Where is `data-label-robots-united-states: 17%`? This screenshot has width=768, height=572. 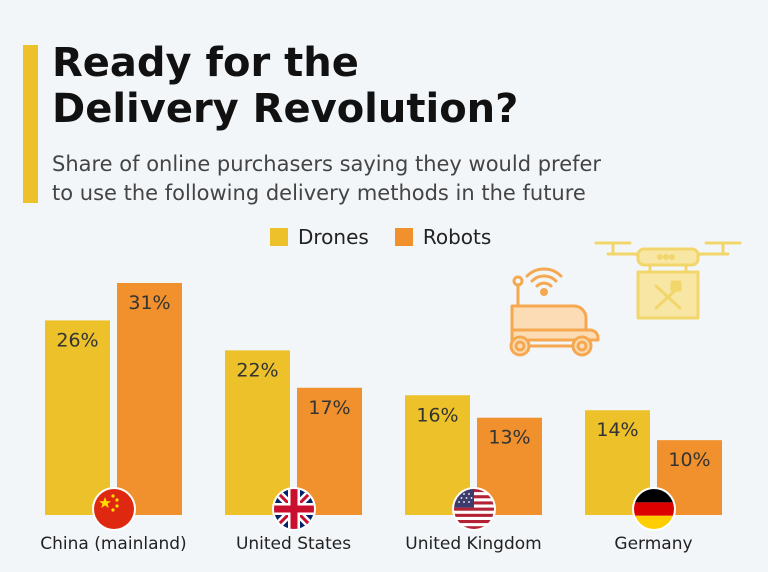 data-label-robots-united-states: 17% is located at coordinates (329, 408).